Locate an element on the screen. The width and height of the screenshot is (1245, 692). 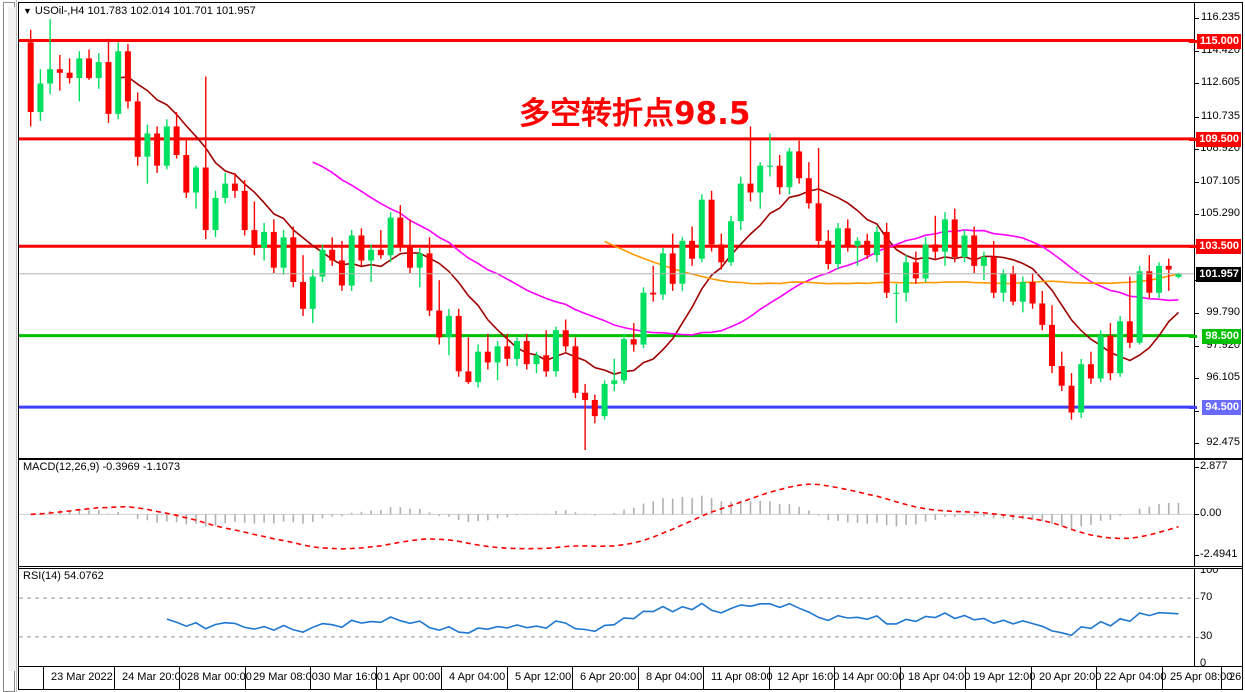
price-tick-label: 110.735 is located at coordinates (1220, 115).